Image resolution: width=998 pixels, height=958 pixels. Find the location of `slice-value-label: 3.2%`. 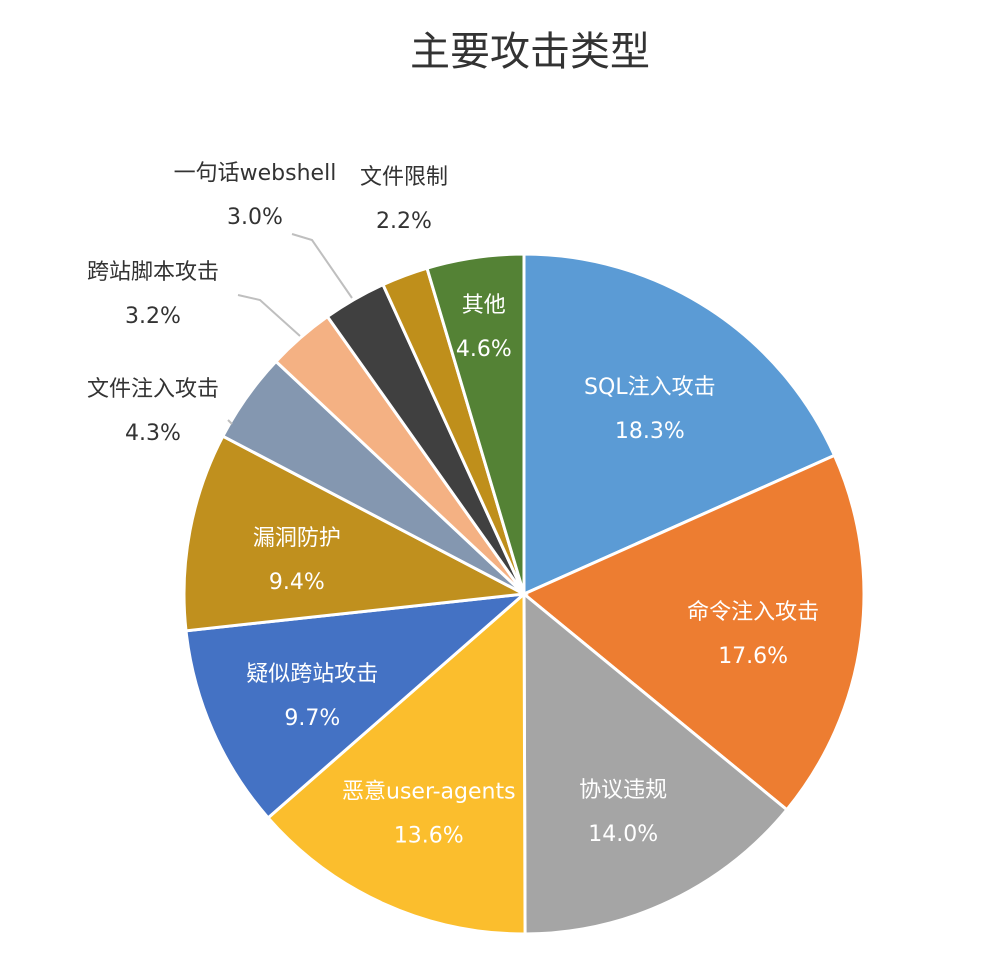

slice-value-label: 3.2% is located at coordinates (153, 316).